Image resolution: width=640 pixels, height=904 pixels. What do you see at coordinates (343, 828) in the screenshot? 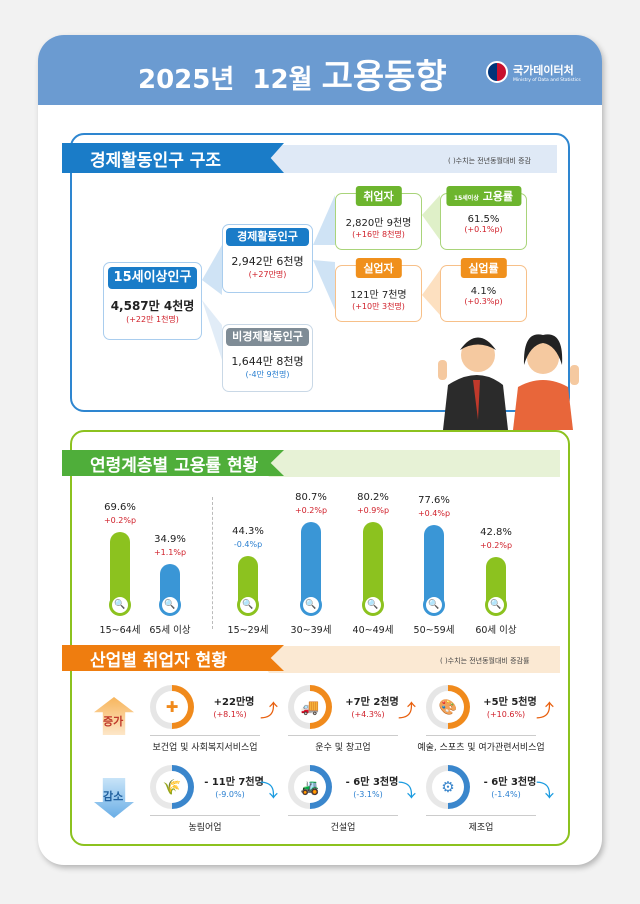
I see `industry-name: 건설업` at bounding box center [343, 828].